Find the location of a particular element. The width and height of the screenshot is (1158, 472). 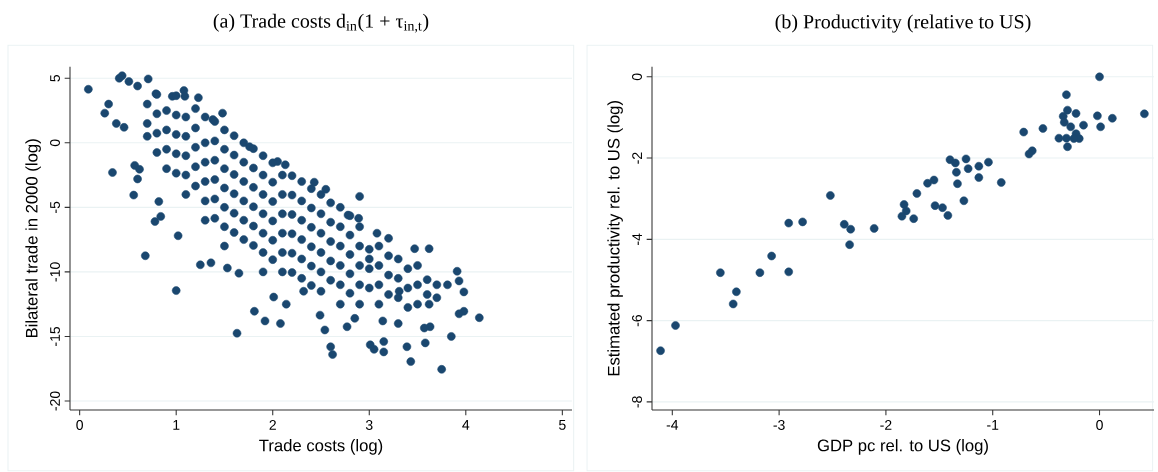

y-tick-label: -4 is located at coordinates (637, 239).